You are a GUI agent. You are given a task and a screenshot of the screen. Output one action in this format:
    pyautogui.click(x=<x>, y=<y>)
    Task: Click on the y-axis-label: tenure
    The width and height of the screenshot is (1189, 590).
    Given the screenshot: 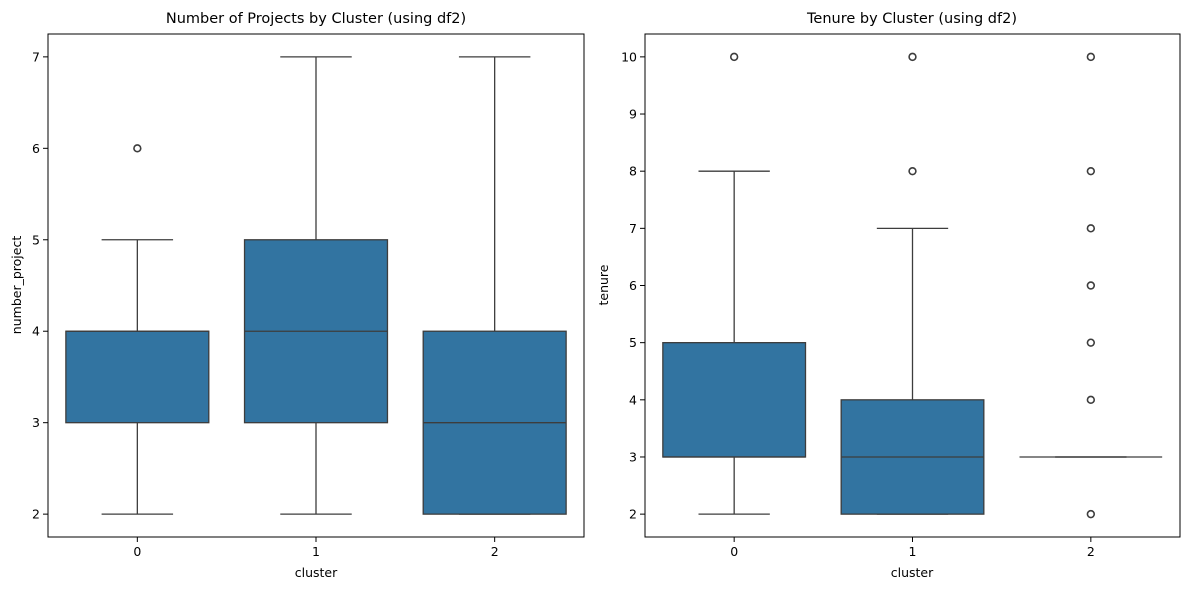 What is the action you would take?
    pyautogui.click(x=603, y=284)
    